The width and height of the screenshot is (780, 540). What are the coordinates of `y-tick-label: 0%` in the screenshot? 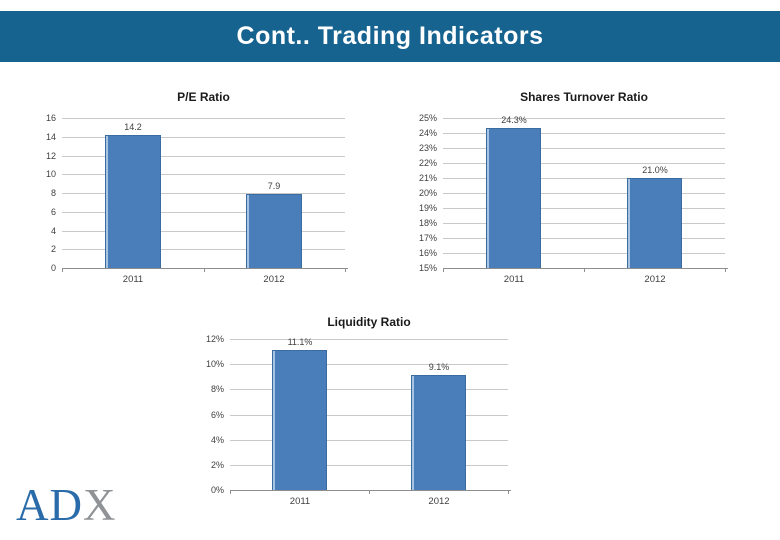 It's located at (217, 490).